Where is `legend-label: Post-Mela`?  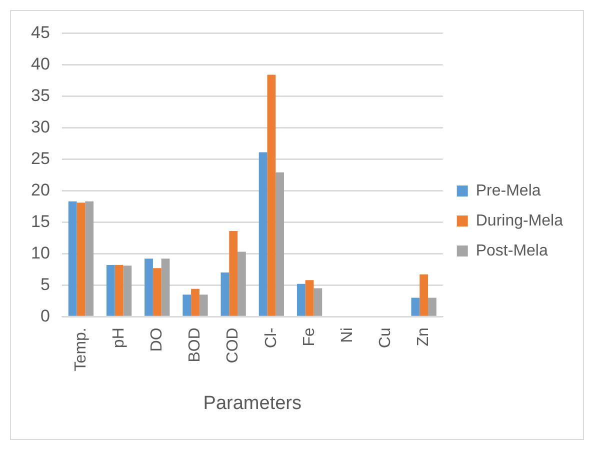 legend-label: Post-Mela is located at coordinates (512, 251).